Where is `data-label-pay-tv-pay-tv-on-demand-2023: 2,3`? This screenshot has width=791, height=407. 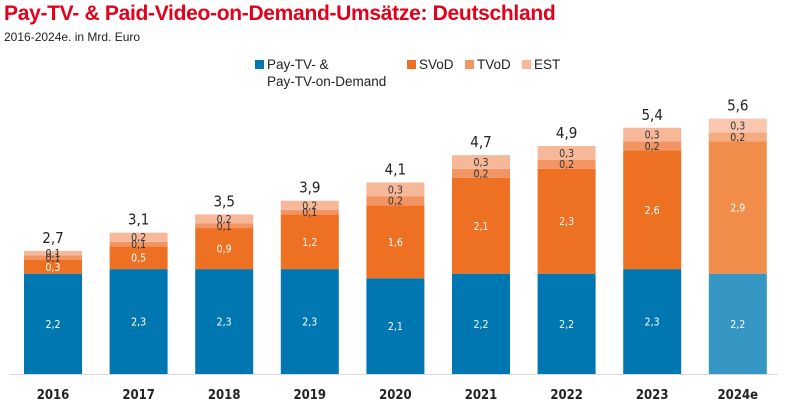
data-label-pay-tv-pay-tv-on-demand-2023: 2,3 is located at coordinates (652, 323).